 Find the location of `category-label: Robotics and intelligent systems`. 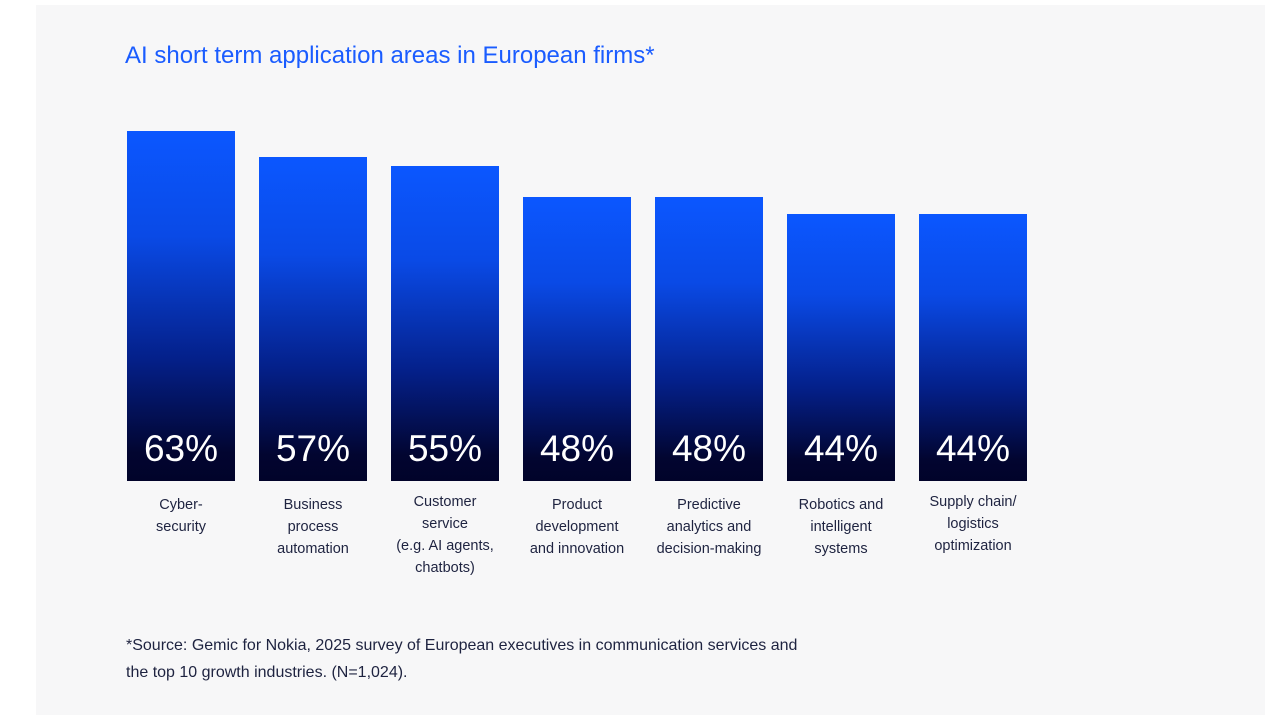

category-label: Robotics and intelligent systems is located at coordinates (841, 527).